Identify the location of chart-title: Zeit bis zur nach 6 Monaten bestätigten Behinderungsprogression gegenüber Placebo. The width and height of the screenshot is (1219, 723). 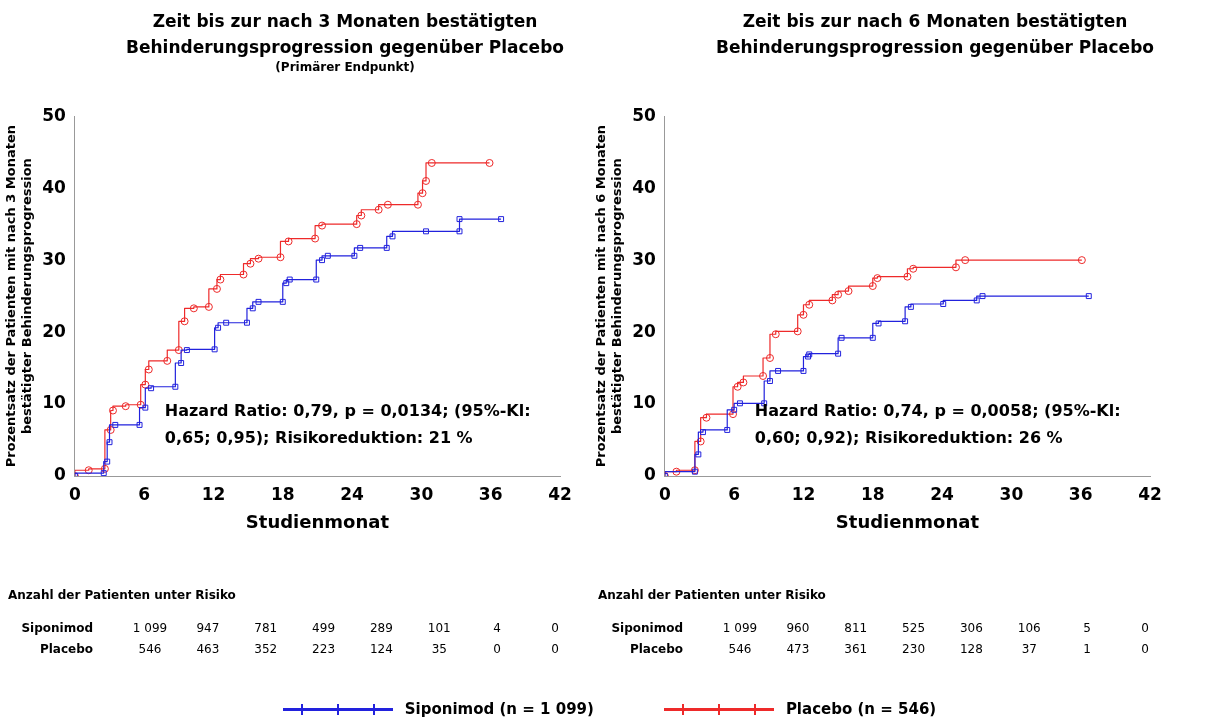
(935, 34).